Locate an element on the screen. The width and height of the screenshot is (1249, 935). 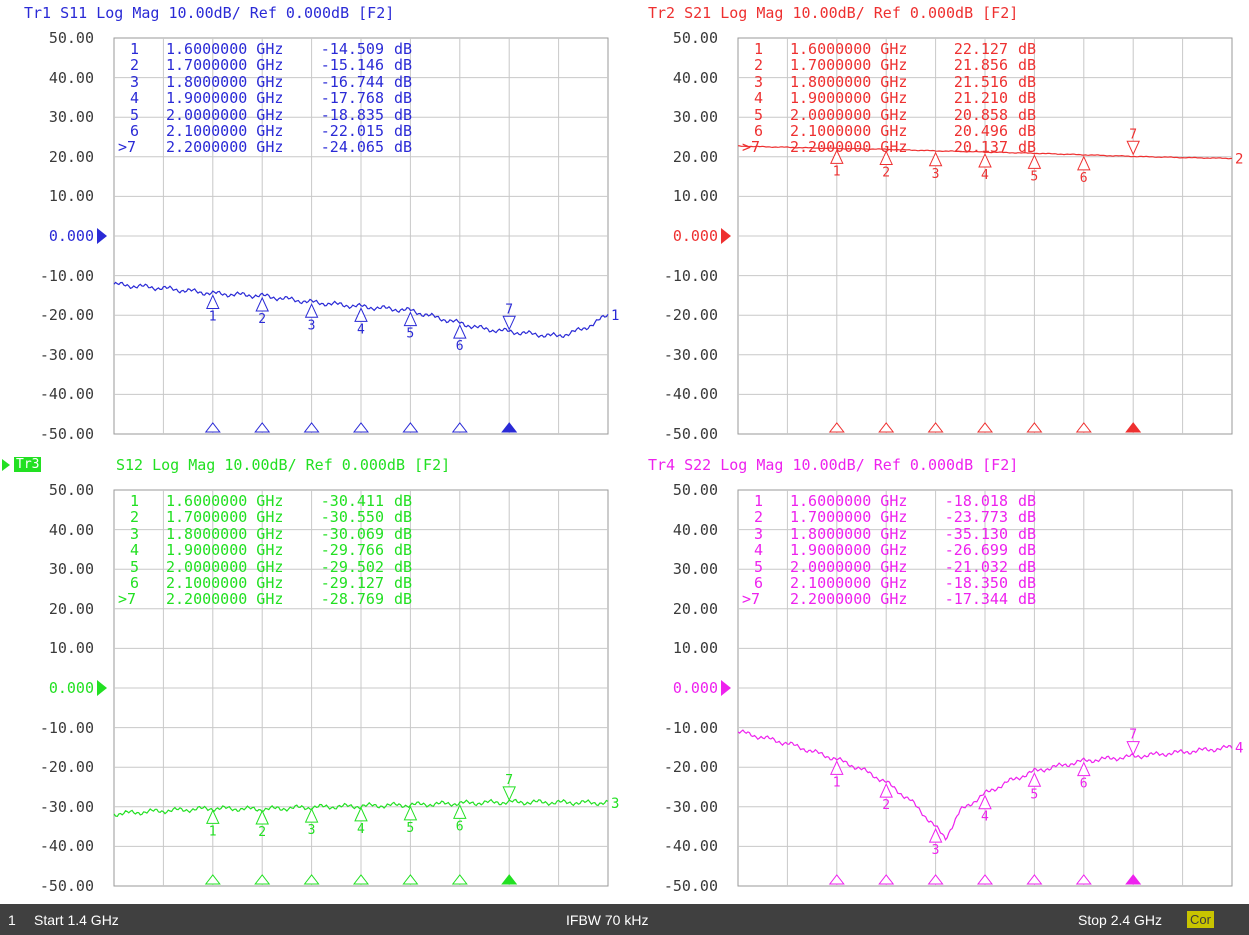
tr1-trace-line is located at coordinates (361, 310).